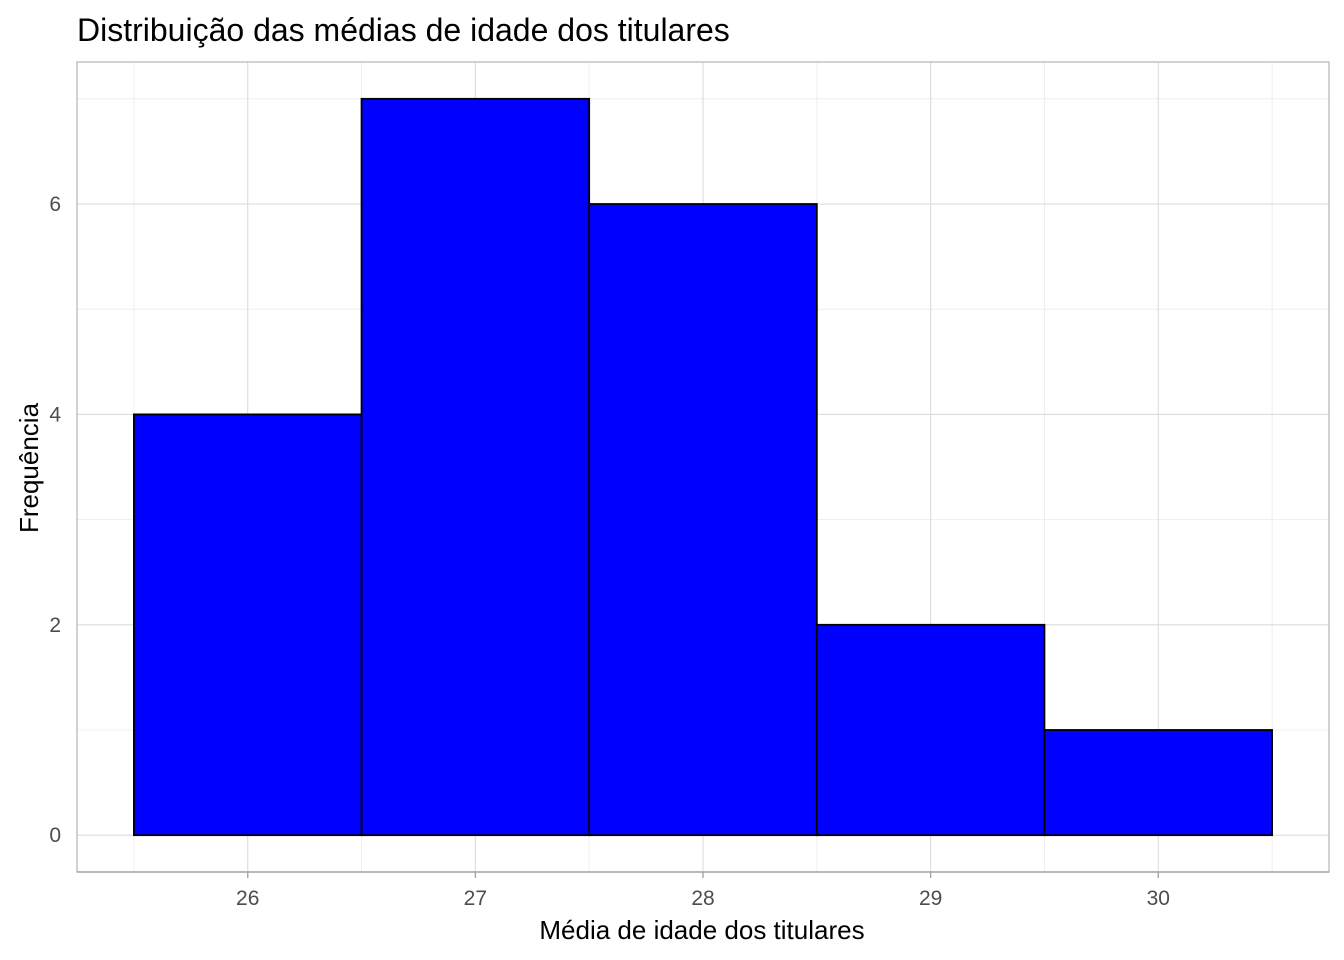 The width and height of the screenshot is (1344, 960). Describe the element at coordinates (475, 898) in the screenshot. I see `x-tick-label: 27` at that location.